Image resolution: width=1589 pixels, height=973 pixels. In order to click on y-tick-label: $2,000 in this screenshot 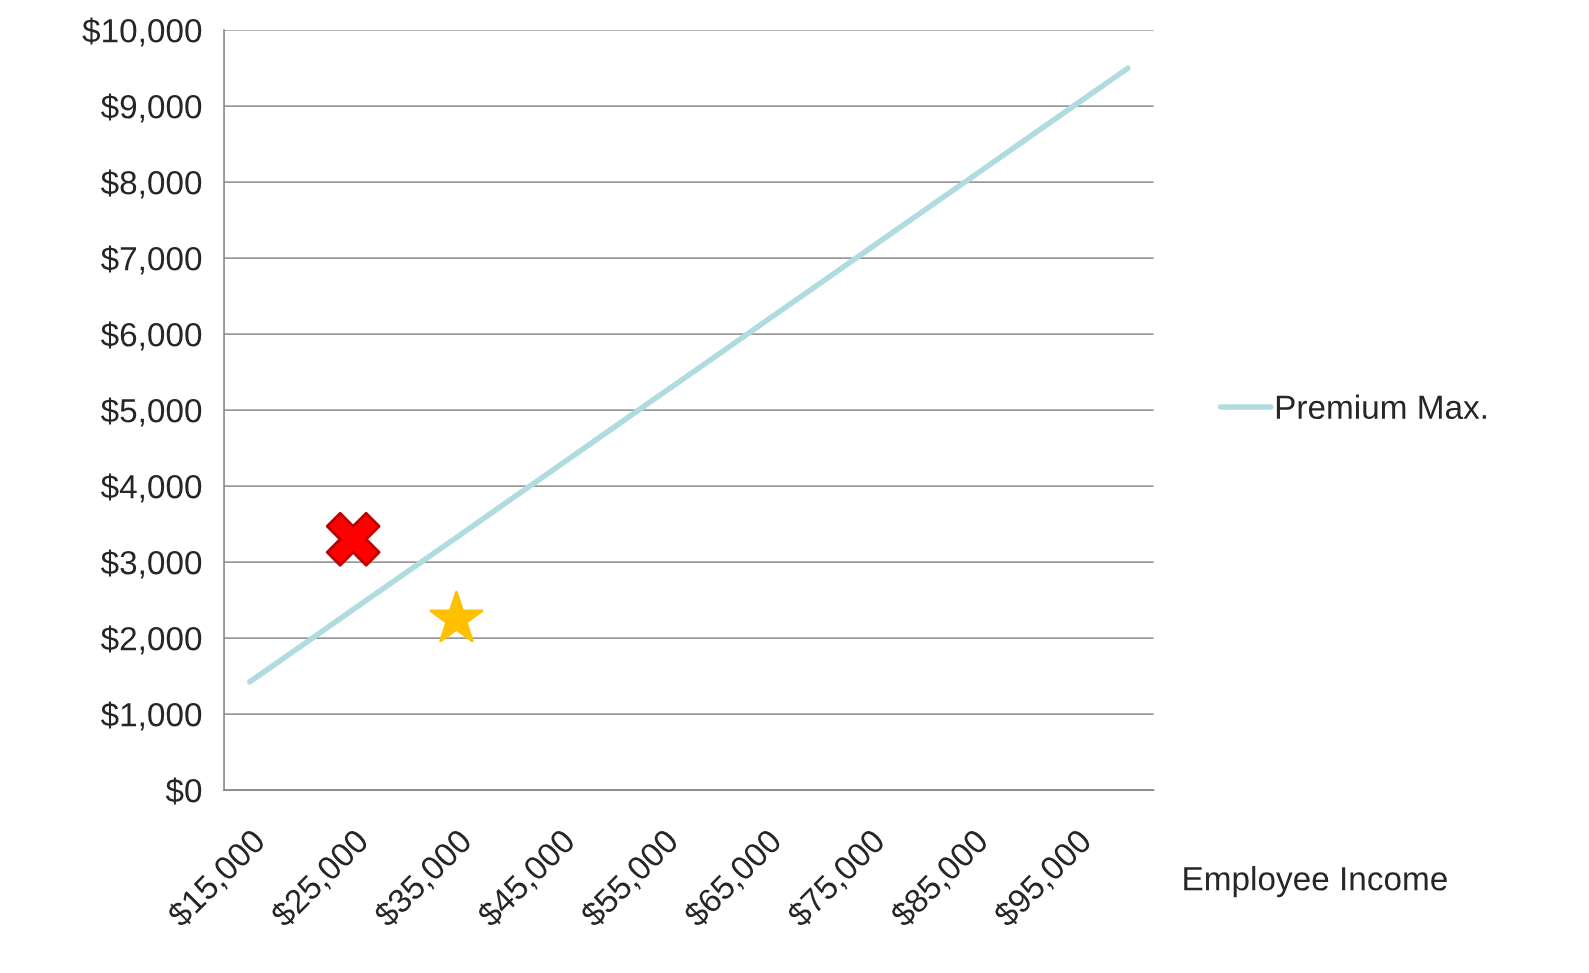, I will do `click(151, 640)`.